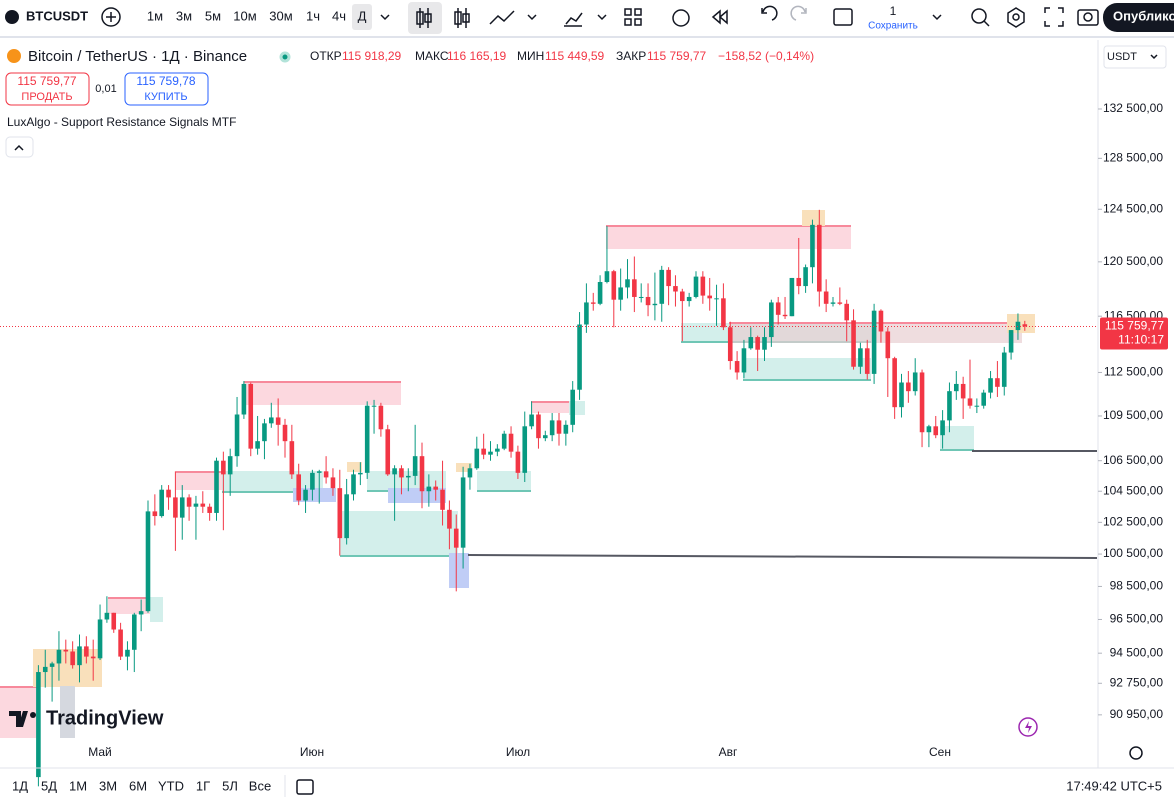 The width and height of the screenshot is (1174, 801). I want to click on range-button: Все, so click(260, 785).